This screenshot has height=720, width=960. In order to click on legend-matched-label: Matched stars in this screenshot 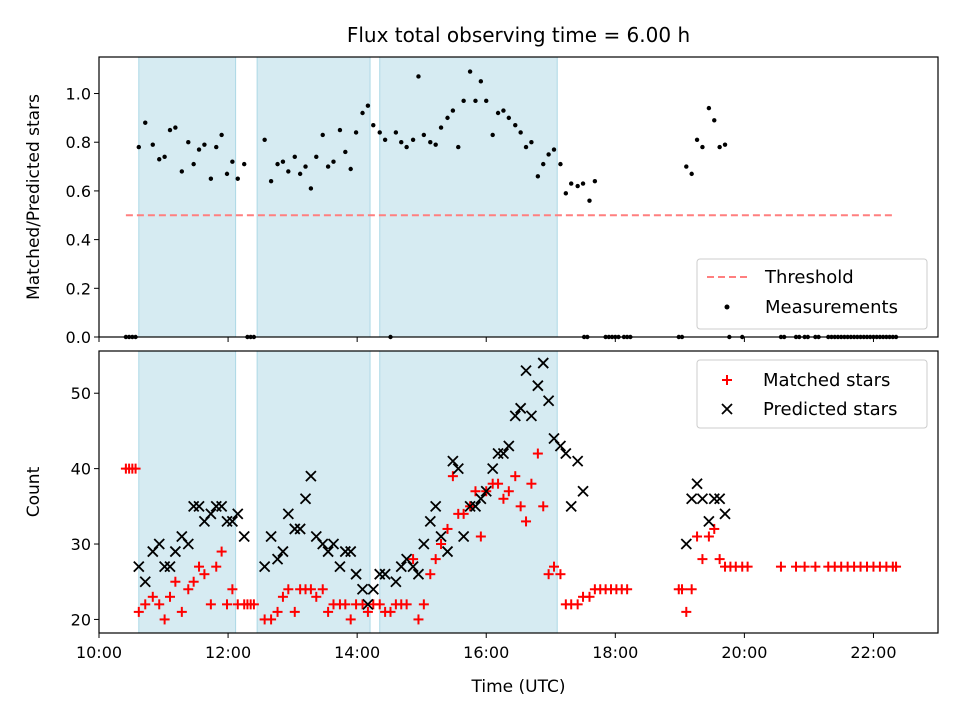, I will do `click(826, 380)`.